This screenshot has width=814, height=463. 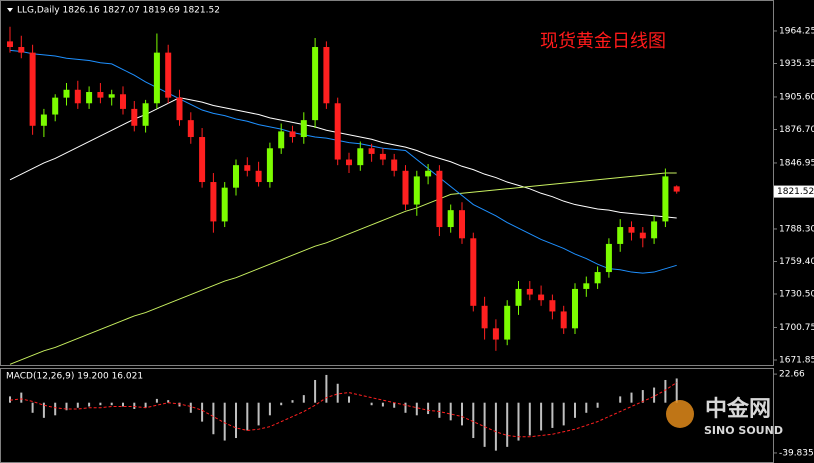 What do you see at coordinates (796, 64) in the screenshot?
I see `y-tick-label: 1935.35` at bounding box center [796, 64].